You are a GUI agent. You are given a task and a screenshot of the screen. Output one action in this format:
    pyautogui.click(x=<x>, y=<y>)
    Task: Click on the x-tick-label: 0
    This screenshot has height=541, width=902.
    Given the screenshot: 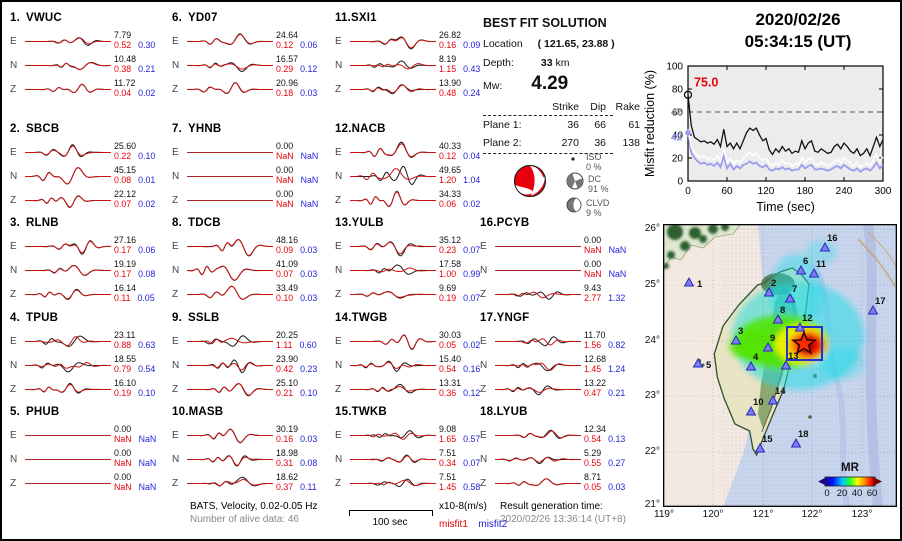 What is the action you would take?
    pyautogui.click(x=688, y=191)
    